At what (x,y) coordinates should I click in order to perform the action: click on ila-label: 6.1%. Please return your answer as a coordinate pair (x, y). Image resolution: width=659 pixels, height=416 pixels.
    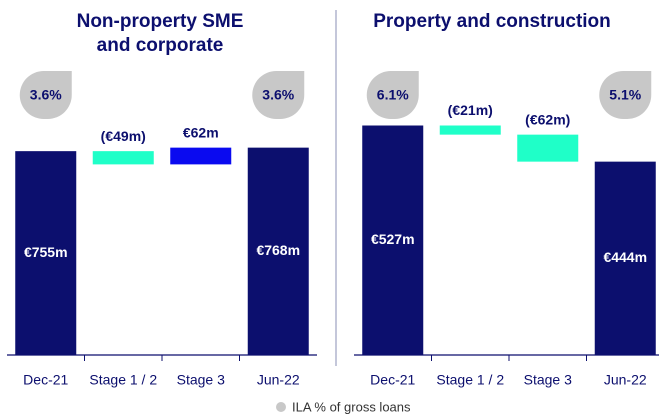
    Looking at the image, I should click on (393, 95).